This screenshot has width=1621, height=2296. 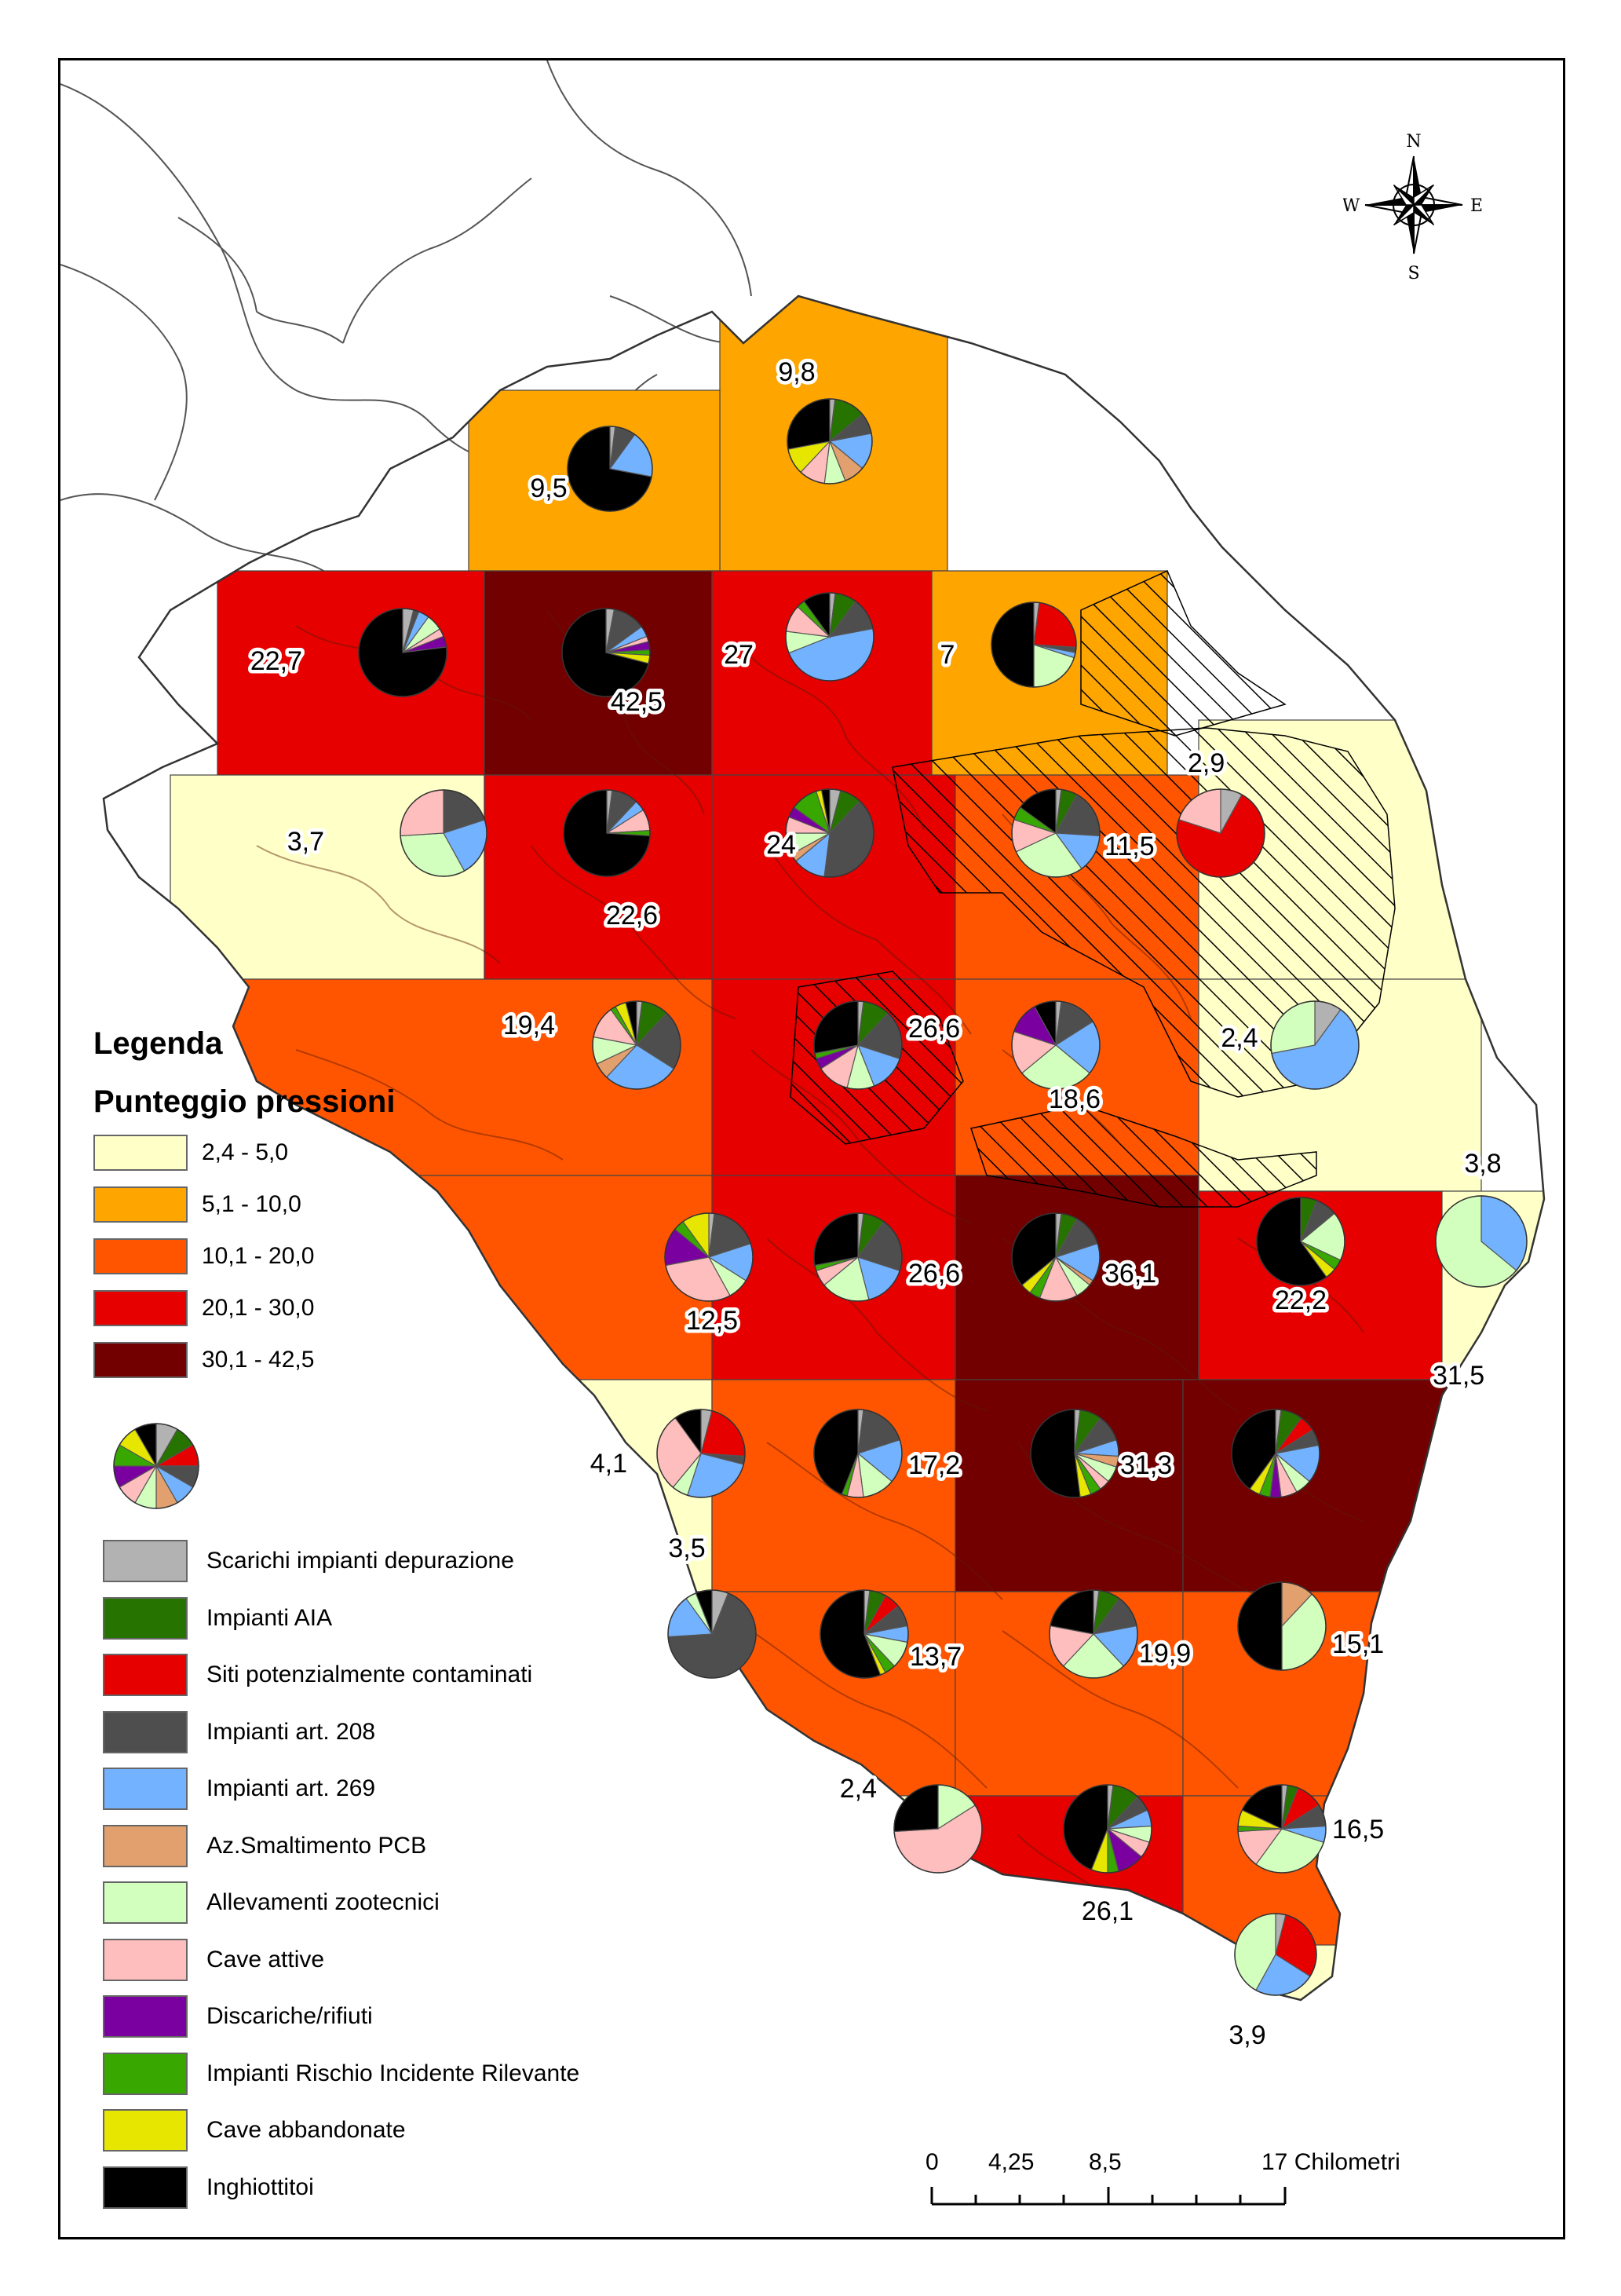 I want to click on cell-score-label: 22,6, so click(x=632, y=915).